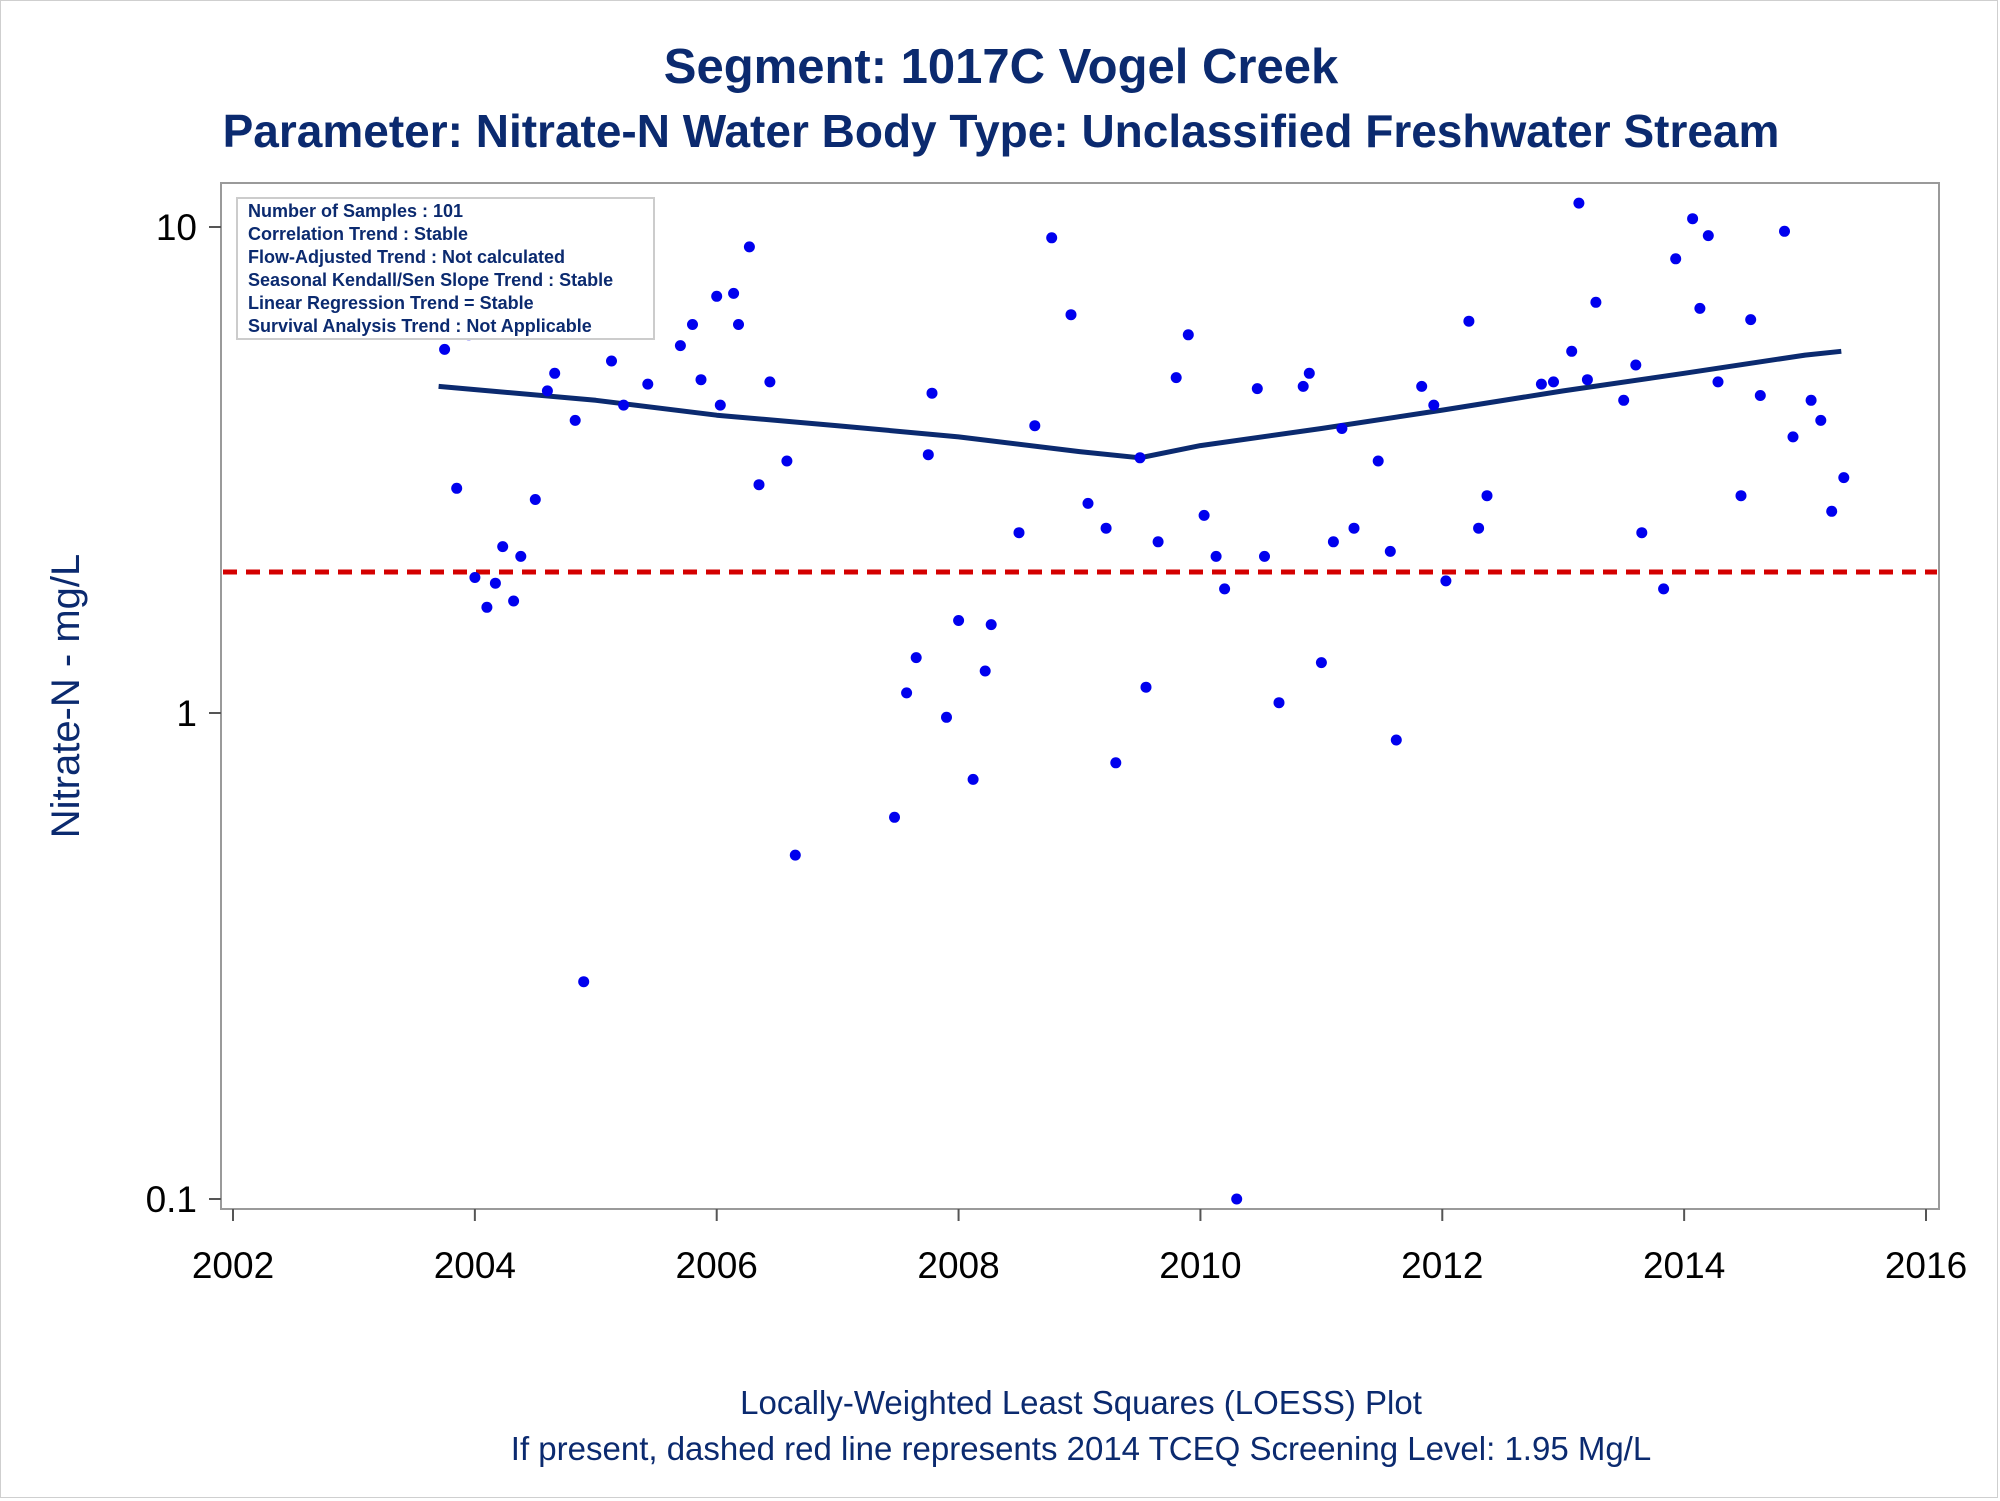 Image resolution: width=2000 pixels, height=1501 pixels. Describe the element at coordinates (233, 1265) in the screenshot. I see `x-tick-label: 2002` at that location.